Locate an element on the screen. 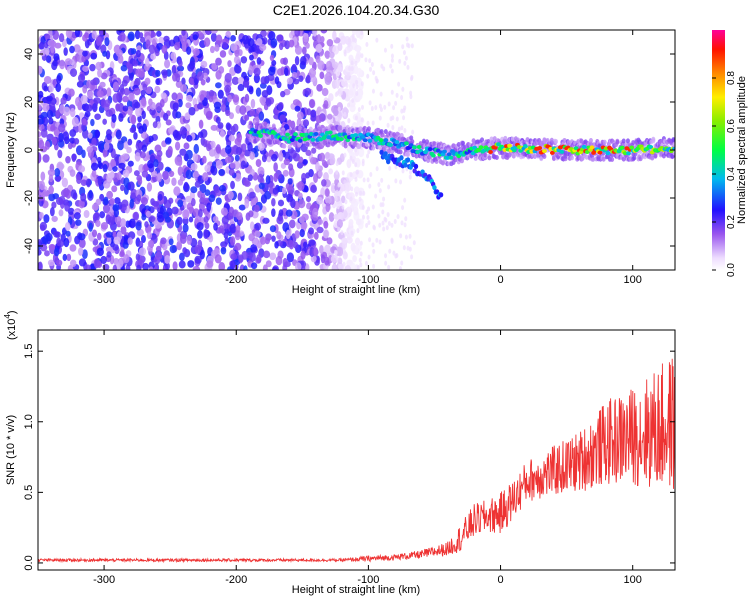 This screenshot has height=600, width=750. x-tick-label: 0 is located at coordinates (500, 580).